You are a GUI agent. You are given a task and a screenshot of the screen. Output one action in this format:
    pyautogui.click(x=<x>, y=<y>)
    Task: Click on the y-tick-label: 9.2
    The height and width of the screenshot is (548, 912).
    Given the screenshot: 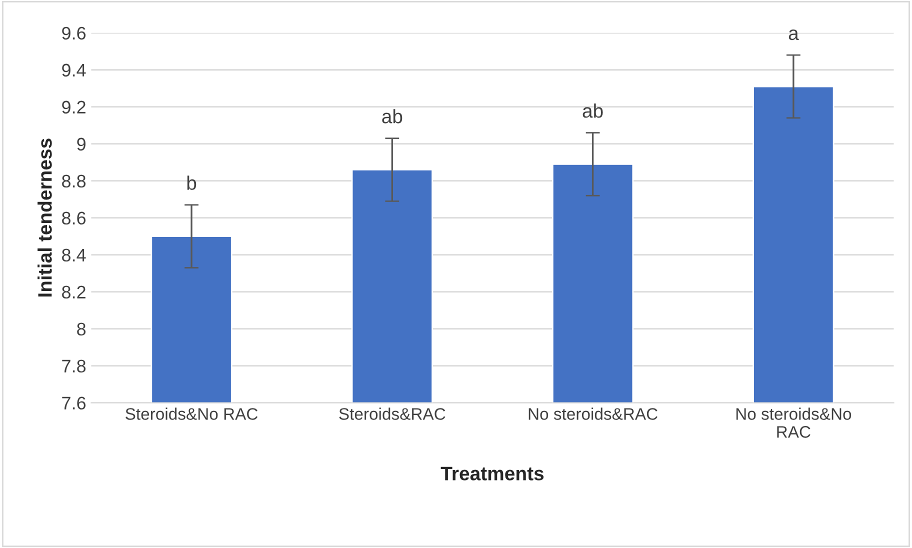 What is the action you would take?
    pyautogui.click(x=74, y=107)
    